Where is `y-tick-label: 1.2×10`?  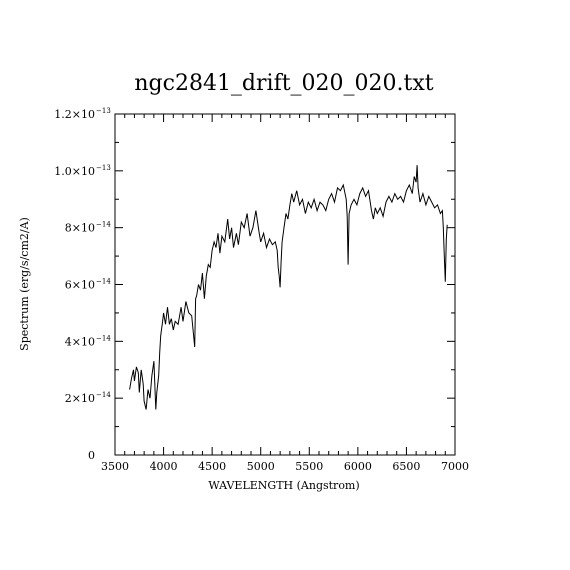
y-tick-label: 1.2×10 is located at coordinates (74, 114).